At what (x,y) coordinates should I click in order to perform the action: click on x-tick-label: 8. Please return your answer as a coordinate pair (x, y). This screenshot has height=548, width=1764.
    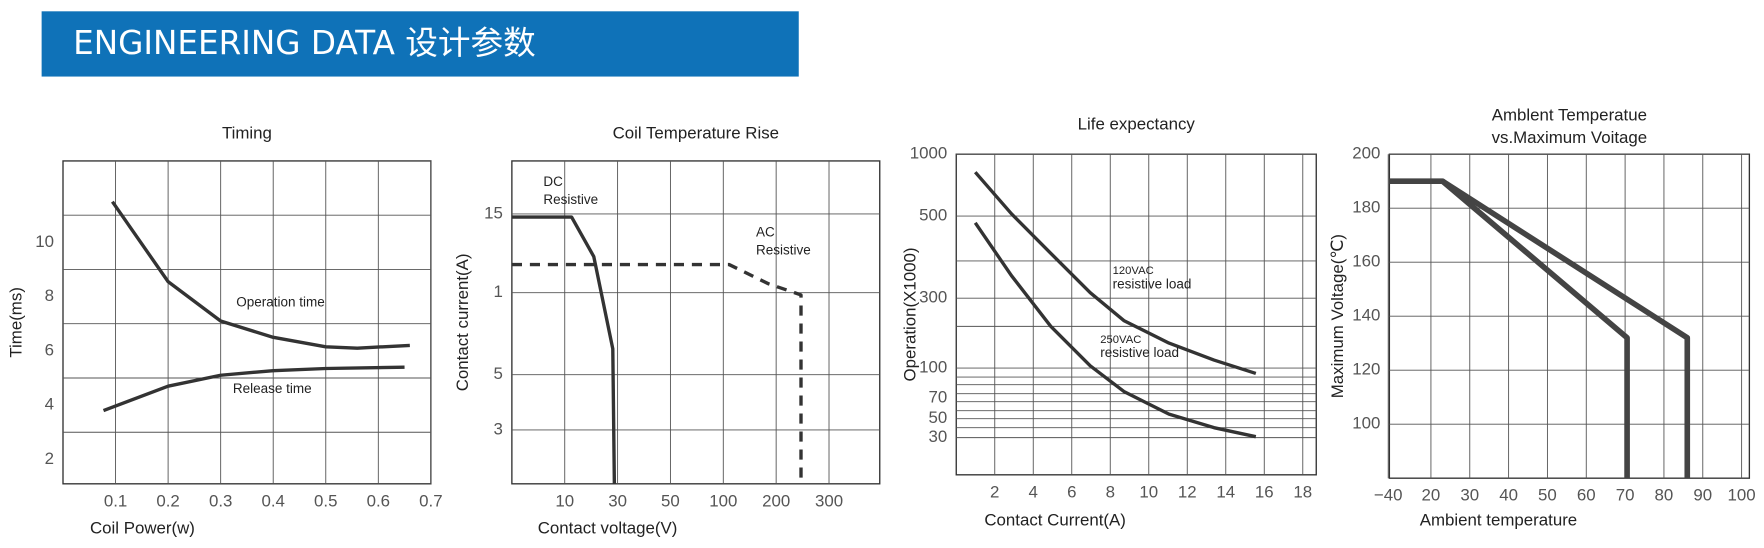
    Looking at the image, I should click on (1110, 491).